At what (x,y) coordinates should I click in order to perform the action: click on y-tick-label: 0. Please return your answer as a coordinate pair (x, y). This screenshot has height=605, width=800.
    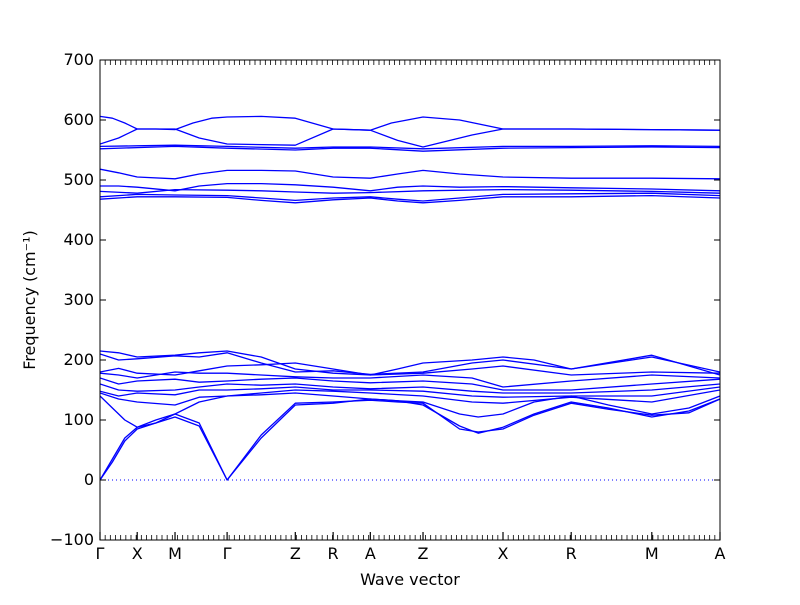
    Looking at the image, I should click on (89, 479).